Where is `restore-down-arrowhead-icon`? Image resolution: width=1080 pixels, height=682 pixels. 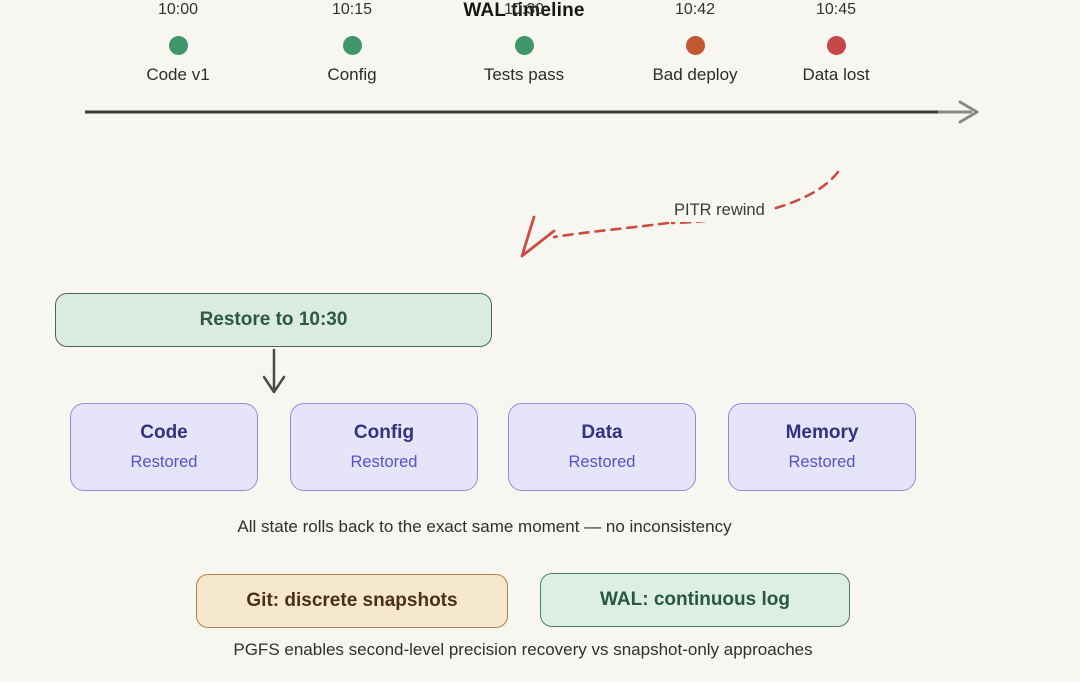
restore-down-arrowhead-icon is located at coordinates (274, 384).